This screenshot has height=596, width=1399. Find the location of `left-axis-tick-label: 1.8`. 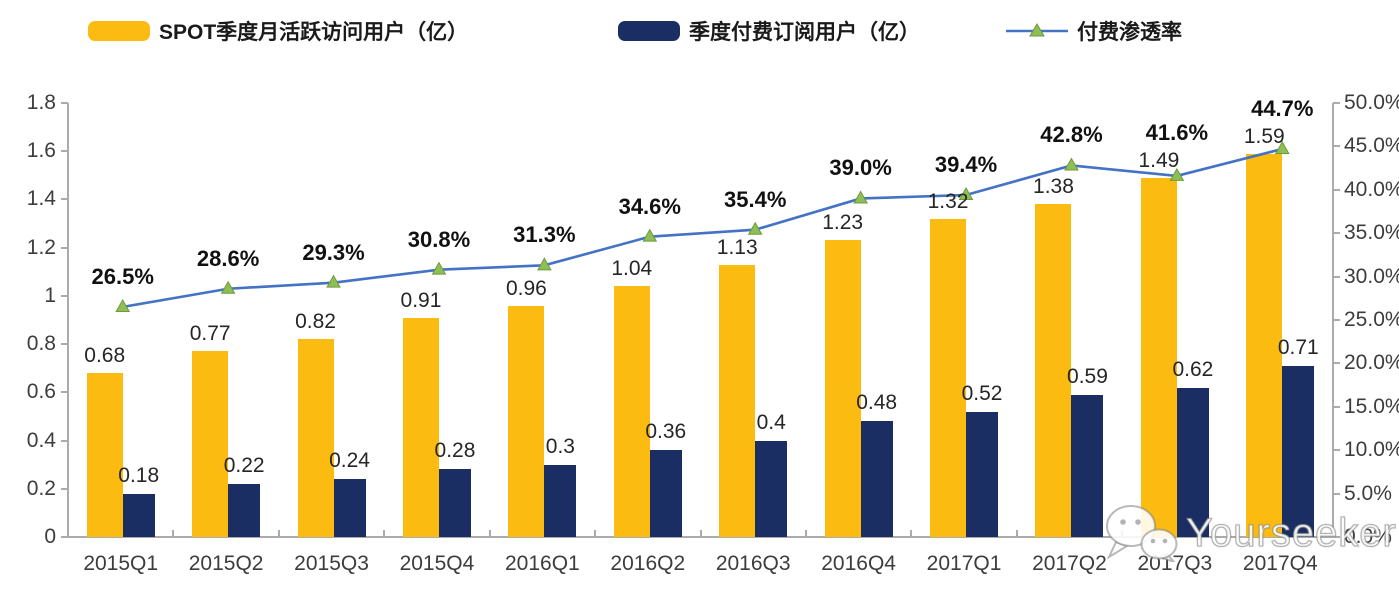

left-axis-tick-label: 1.8 is located at coordinates (41, 102).